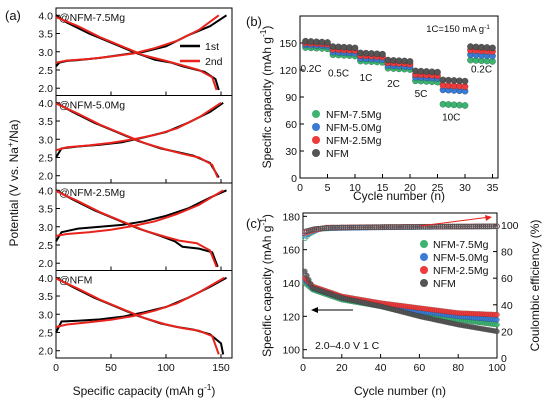  What do you see at coordinates (291, 98) in the screenshot?
I see `y-tick-label: 90` at bounding box center [291, 98].